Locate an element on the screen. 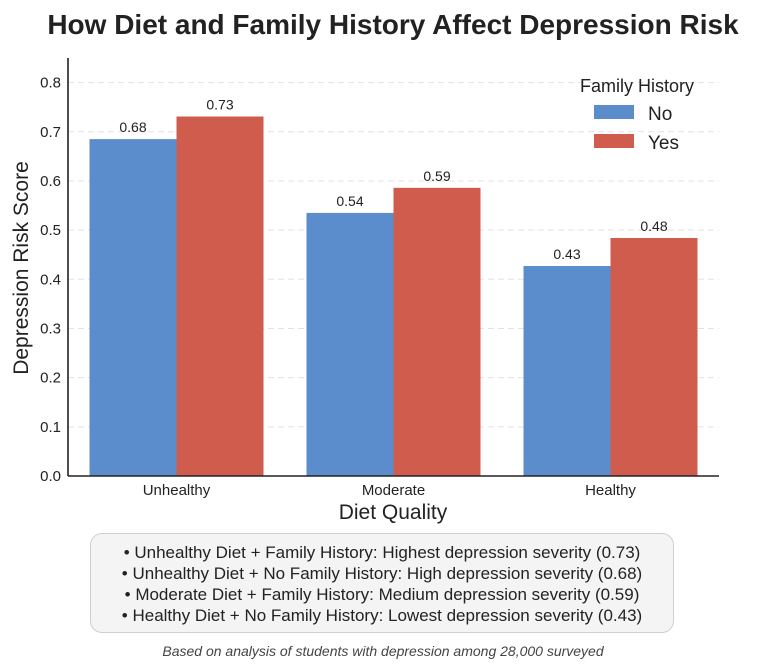 Image resolution: width=776 pixels, height=671 pixels. y-tick-label: 0.0 is located at coordinates (50, 476).